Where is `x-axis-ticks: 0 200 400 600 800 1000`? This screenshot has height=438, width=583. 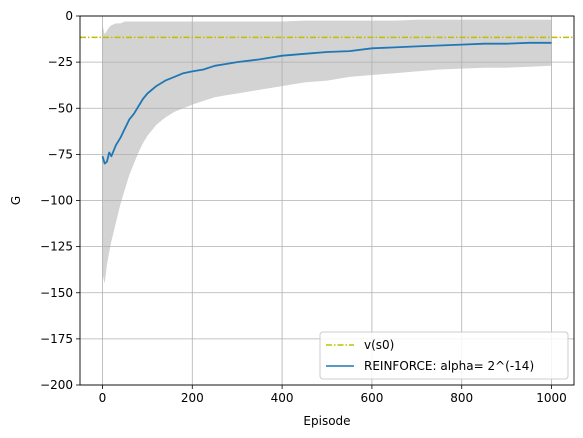 x-axis-ticks: 0 200 400 600 800 1000 is located at coordinates (333, 395).